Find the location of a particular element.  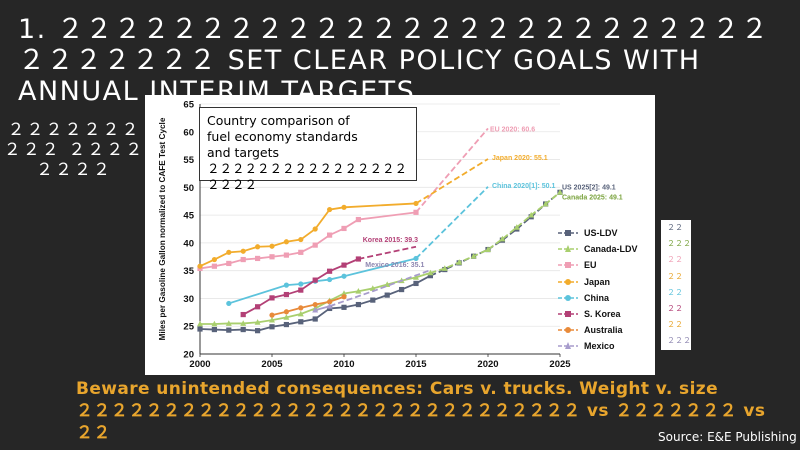

chart-title-line-2: fuel economy standards is located at coordinates (282, 136).